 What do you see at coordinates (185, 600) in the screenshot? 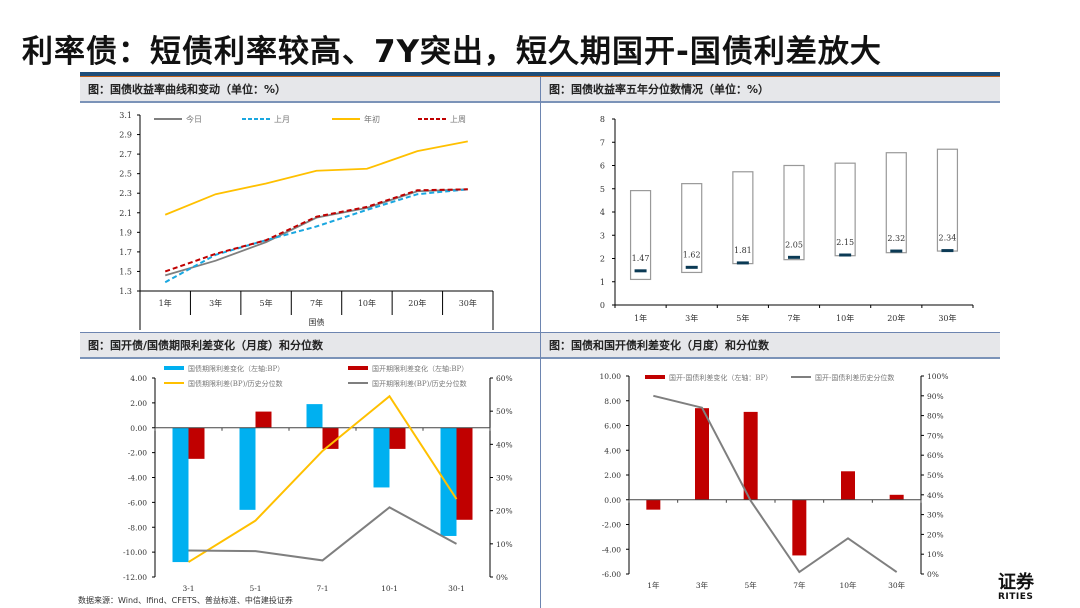
I see `data-source-note: 数据来源：Wind、Ifind、CFETS、普益标准、中信建投证券` at bounding box center [185, 600].